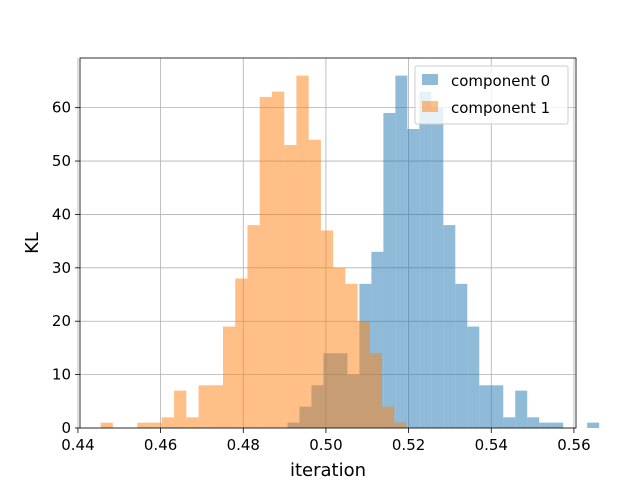 Image resolution: width=640 pixels, height=480 pixels. Describe the element at coordinates (243, 445) in the screenshot. I see `x-tick-label: 0.48` at that location.